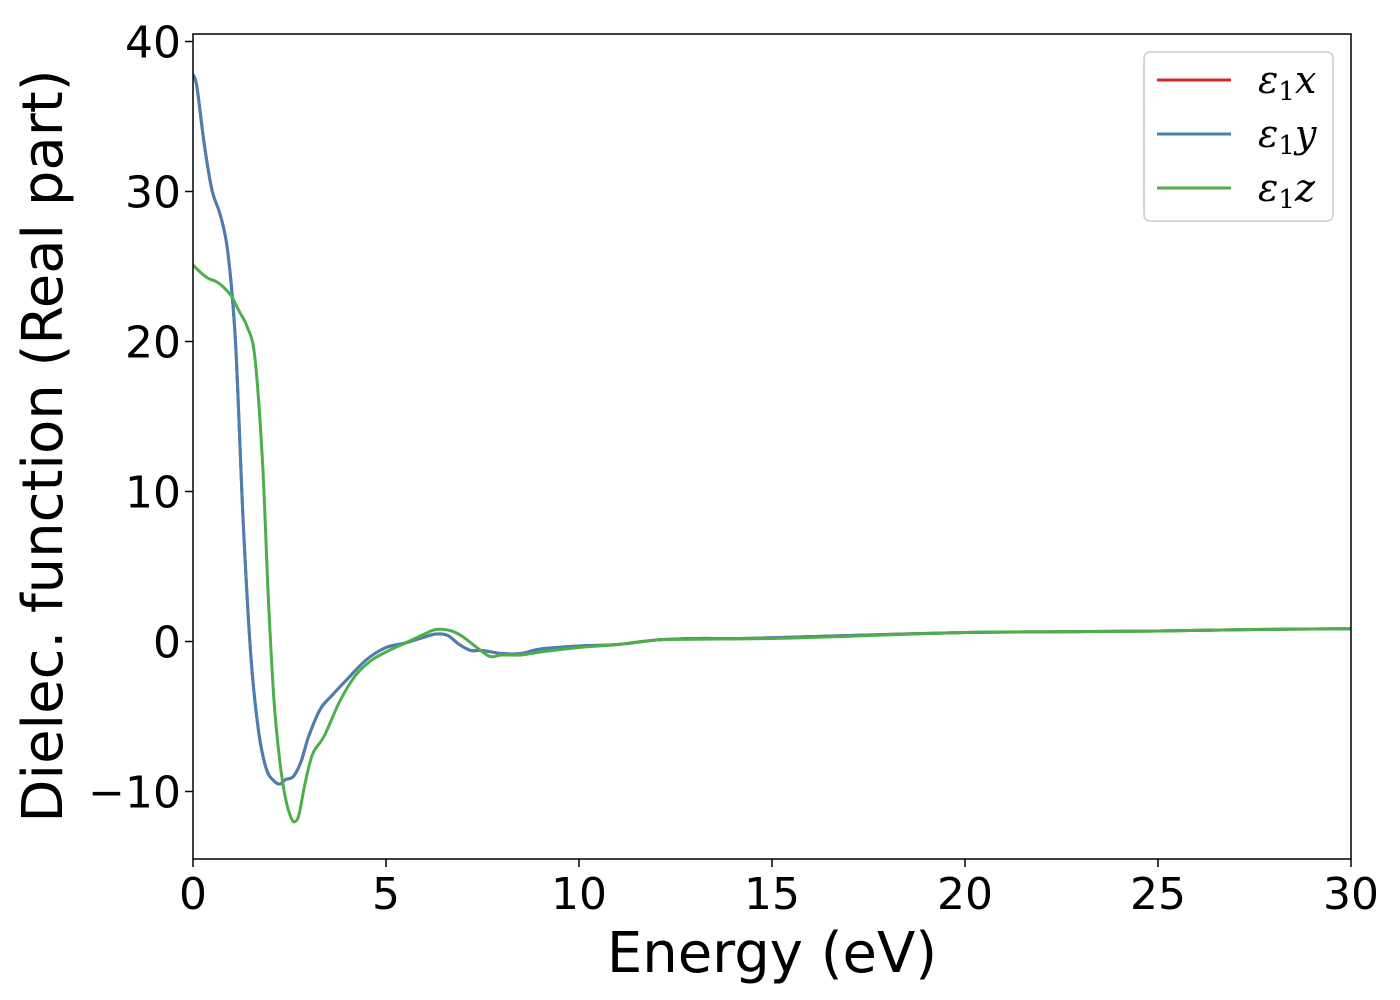  What do you see at coordinates (1305, 188) in the screenshot?
I see `legend-component: z` at bounding box center [1305, 188].